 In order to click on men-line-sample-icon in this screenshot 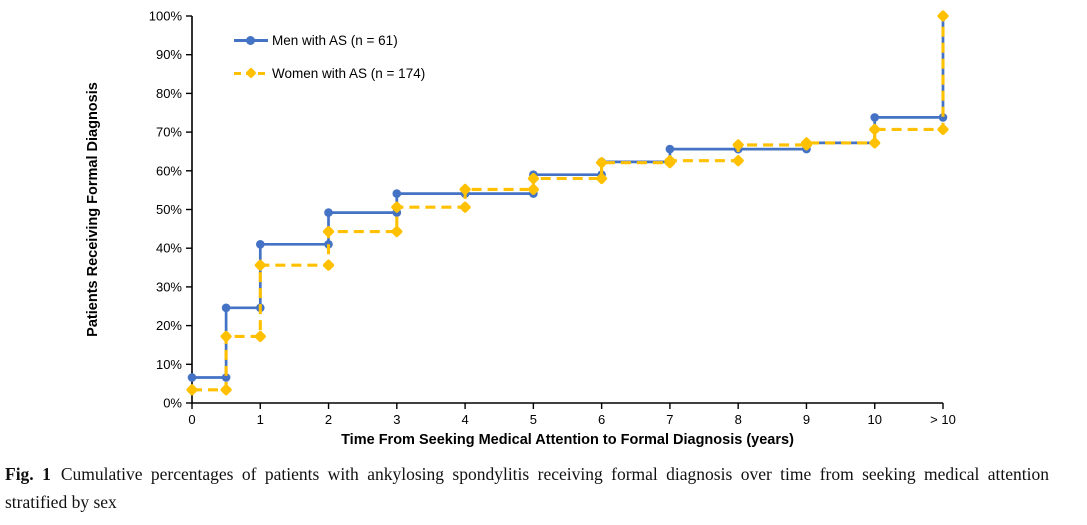, I will do `click(251, 40)`.